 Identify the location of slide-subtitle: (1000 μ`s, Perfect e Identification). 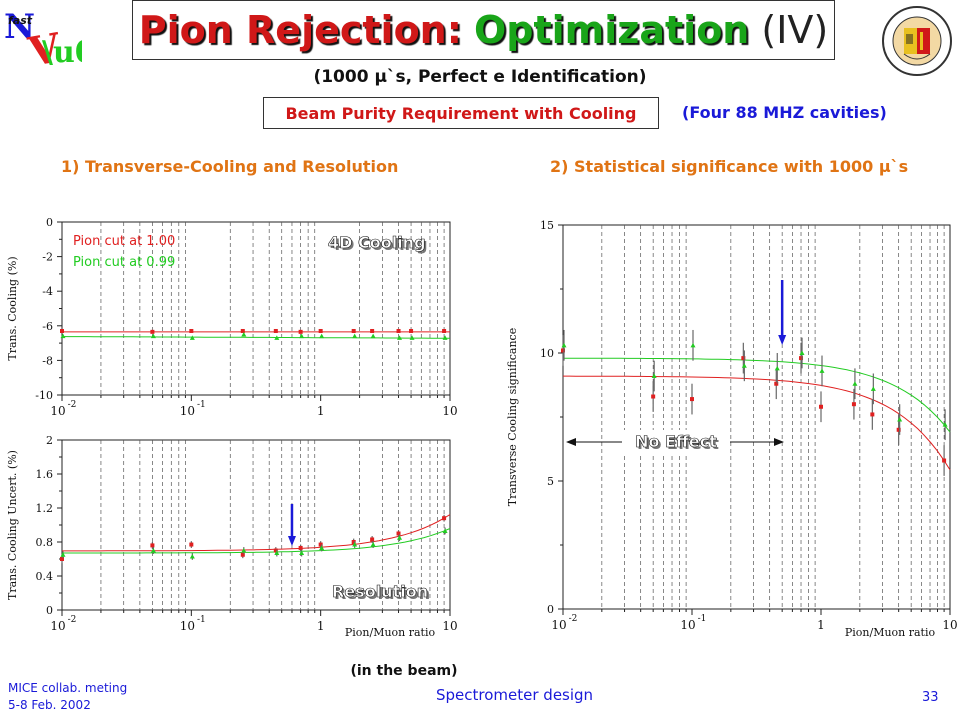
(480, 77).